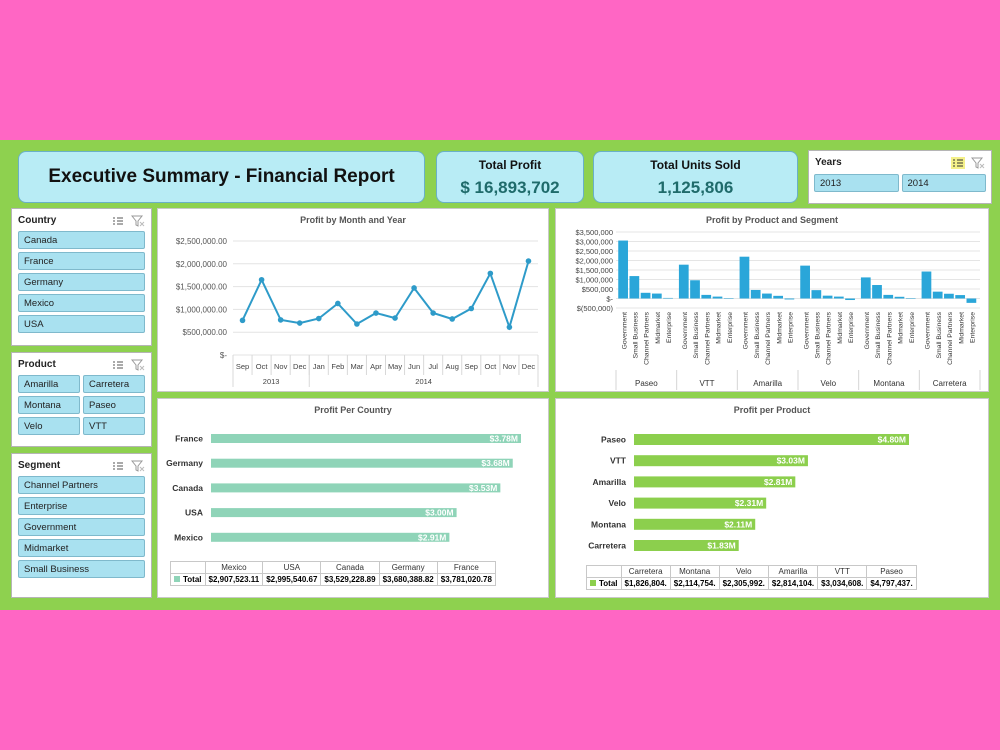 The width and height of the screenshot is (1000, 750). What do you see at coordinates (828, 162) in the screenshot?
I see `years-slicer-title: Years` at bounding box center [828, 162].